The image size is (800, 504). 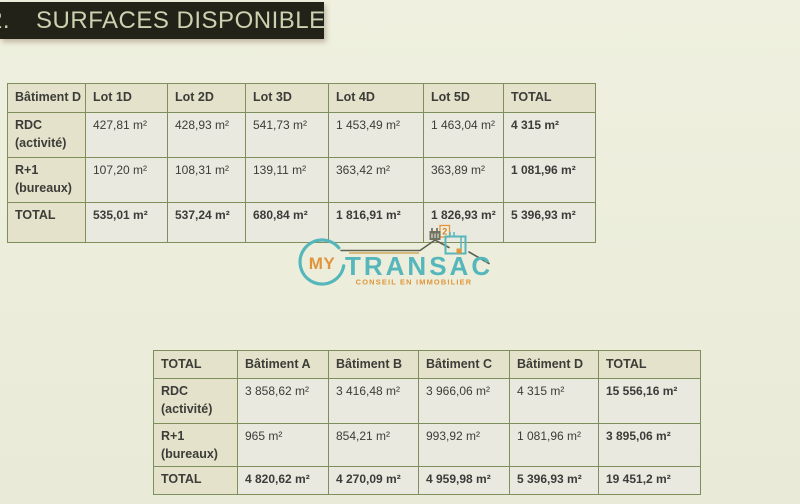 What do you see at coordinates (126, 180) in the screenshot?
I see `table-cell: 107,20 m²` at bounding box center [126, 180].